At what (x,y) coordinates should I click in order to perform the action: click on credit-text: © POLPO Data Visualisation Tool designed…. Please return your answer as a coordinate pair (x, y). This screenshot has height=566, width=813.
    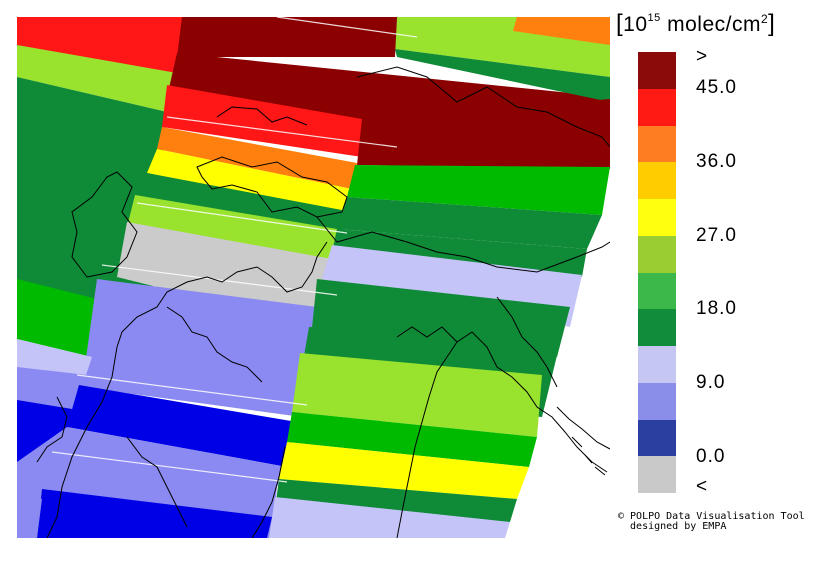
    Looking at the image, I should click on (711, 522).